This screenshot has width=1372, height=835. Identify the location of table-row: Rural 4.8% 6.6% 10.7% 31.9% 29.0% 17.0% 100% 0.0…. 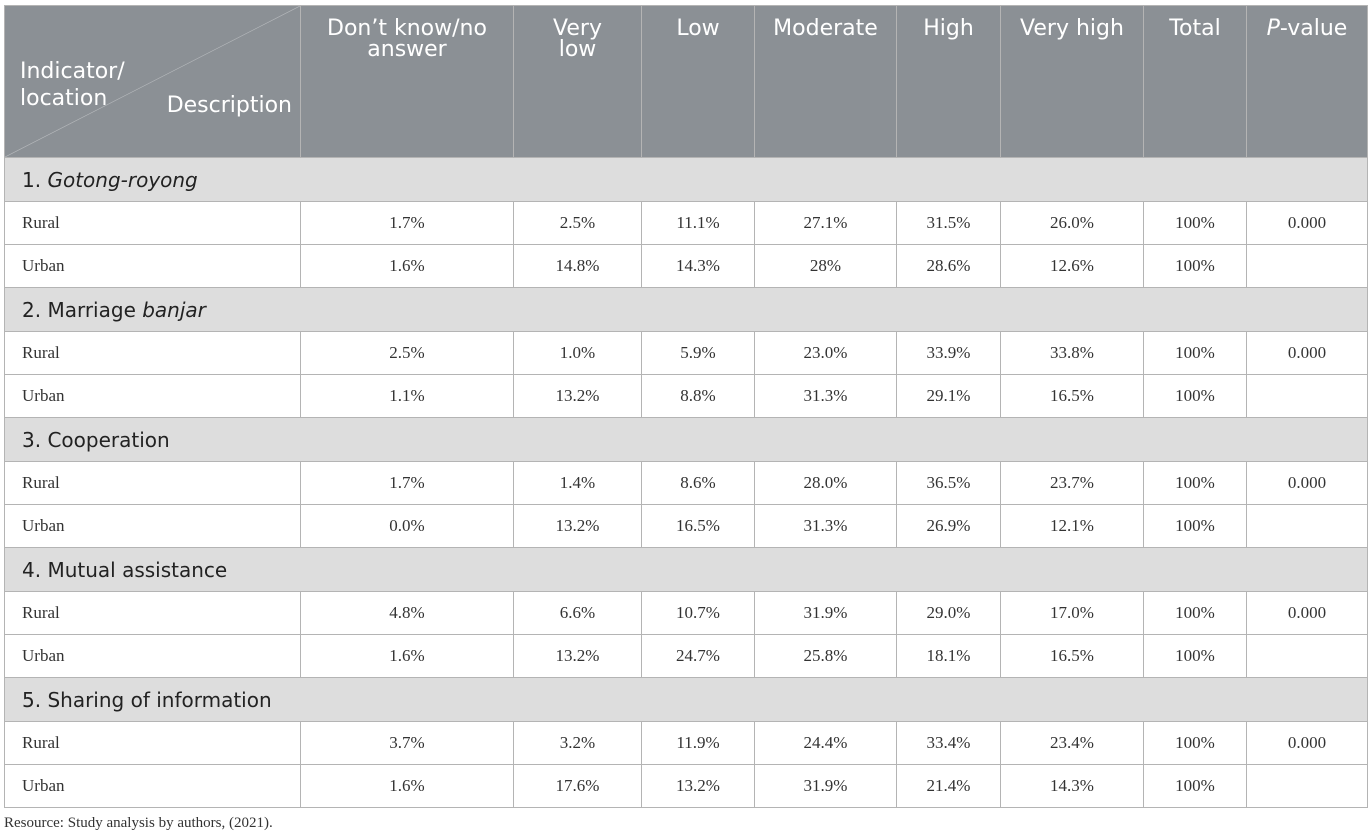
(686, 613).